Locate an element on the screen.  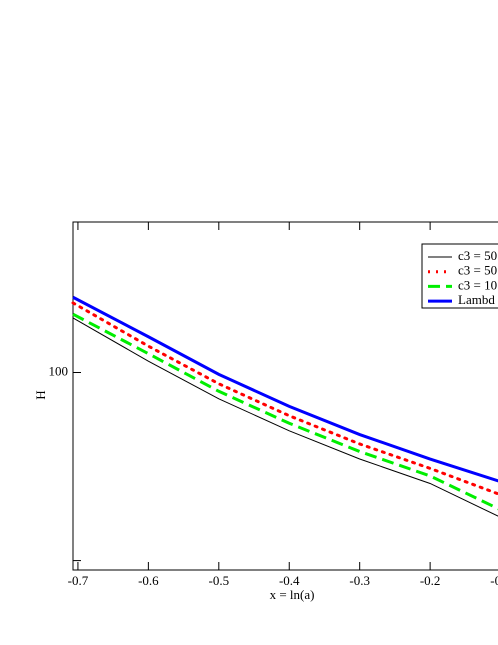
legend-box is located at coordinates (459, 276).